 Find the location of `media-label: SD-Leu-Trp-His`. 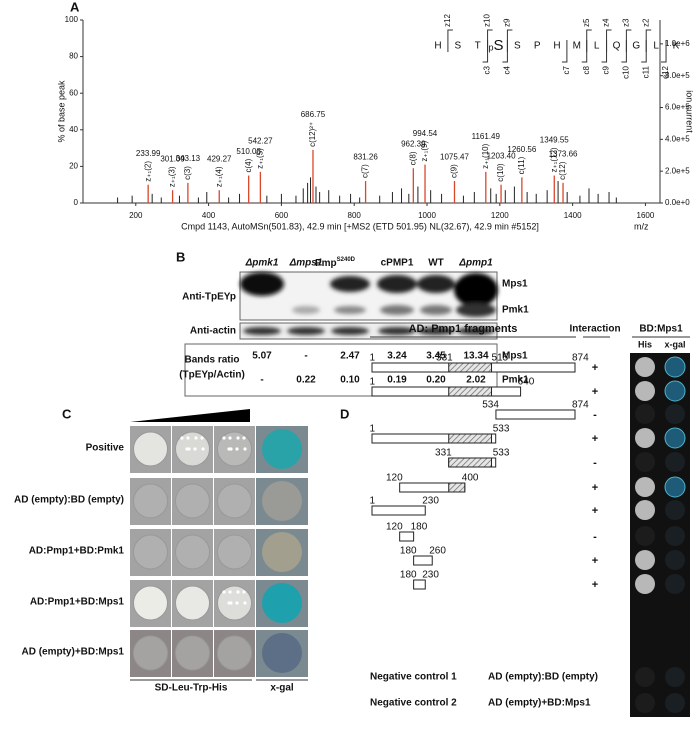

media-label: SD-Leu-Trp-His is located at coordinates (191, 688).